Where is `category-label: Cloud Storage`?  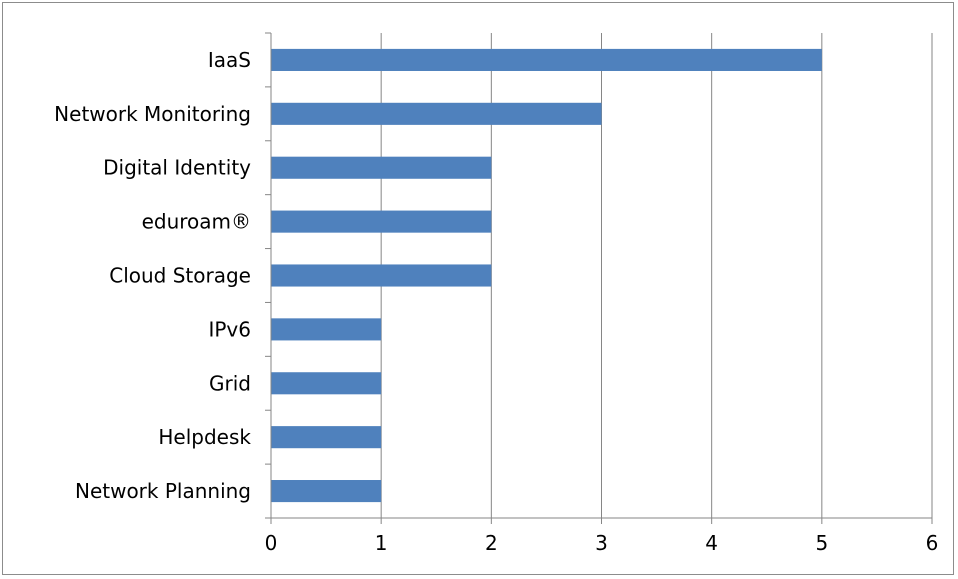
category-label: Cloud Storage is located at coordinates (180, 276).